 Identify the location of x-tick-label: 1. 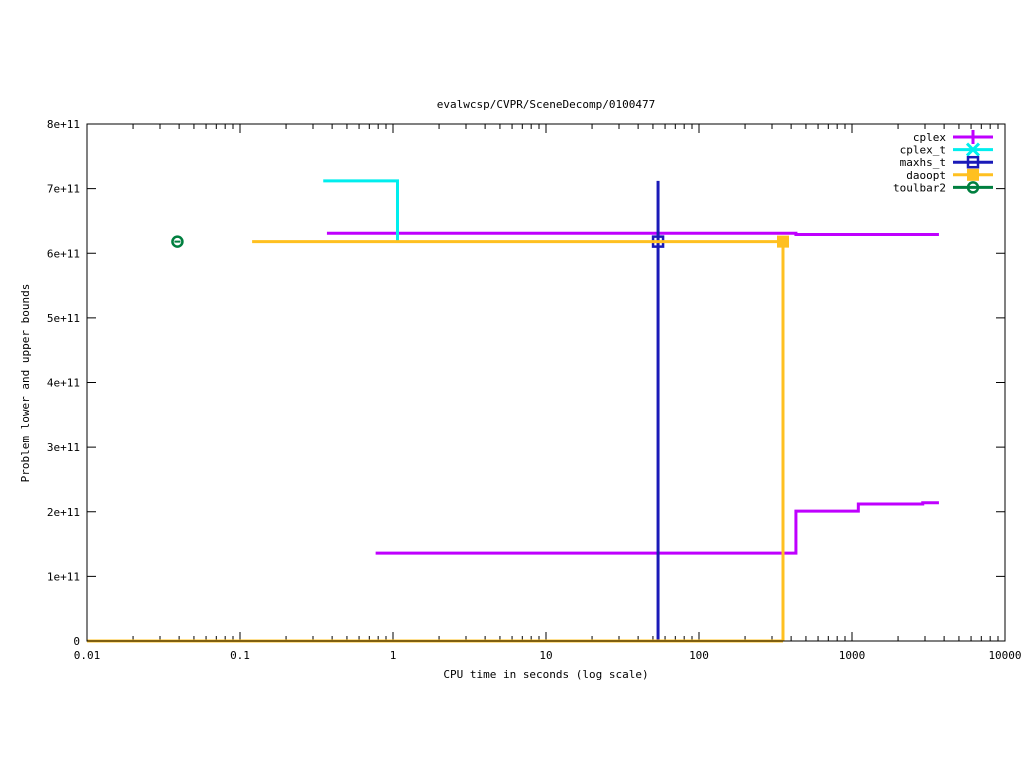
(393, 655).